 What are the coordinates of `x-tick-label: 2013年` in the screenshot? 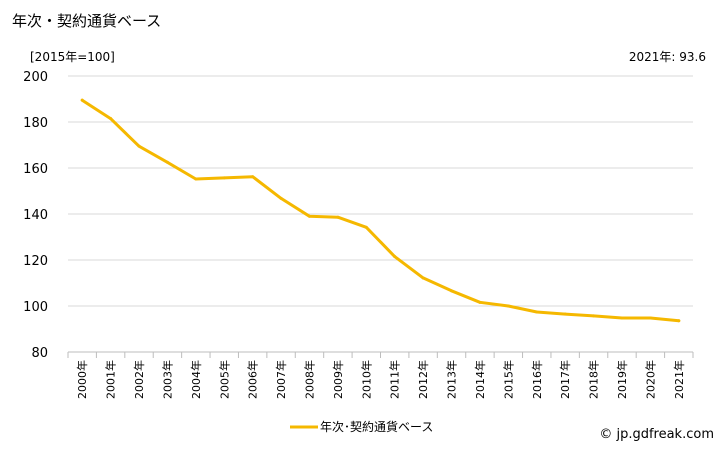 It's located at (452, 379).